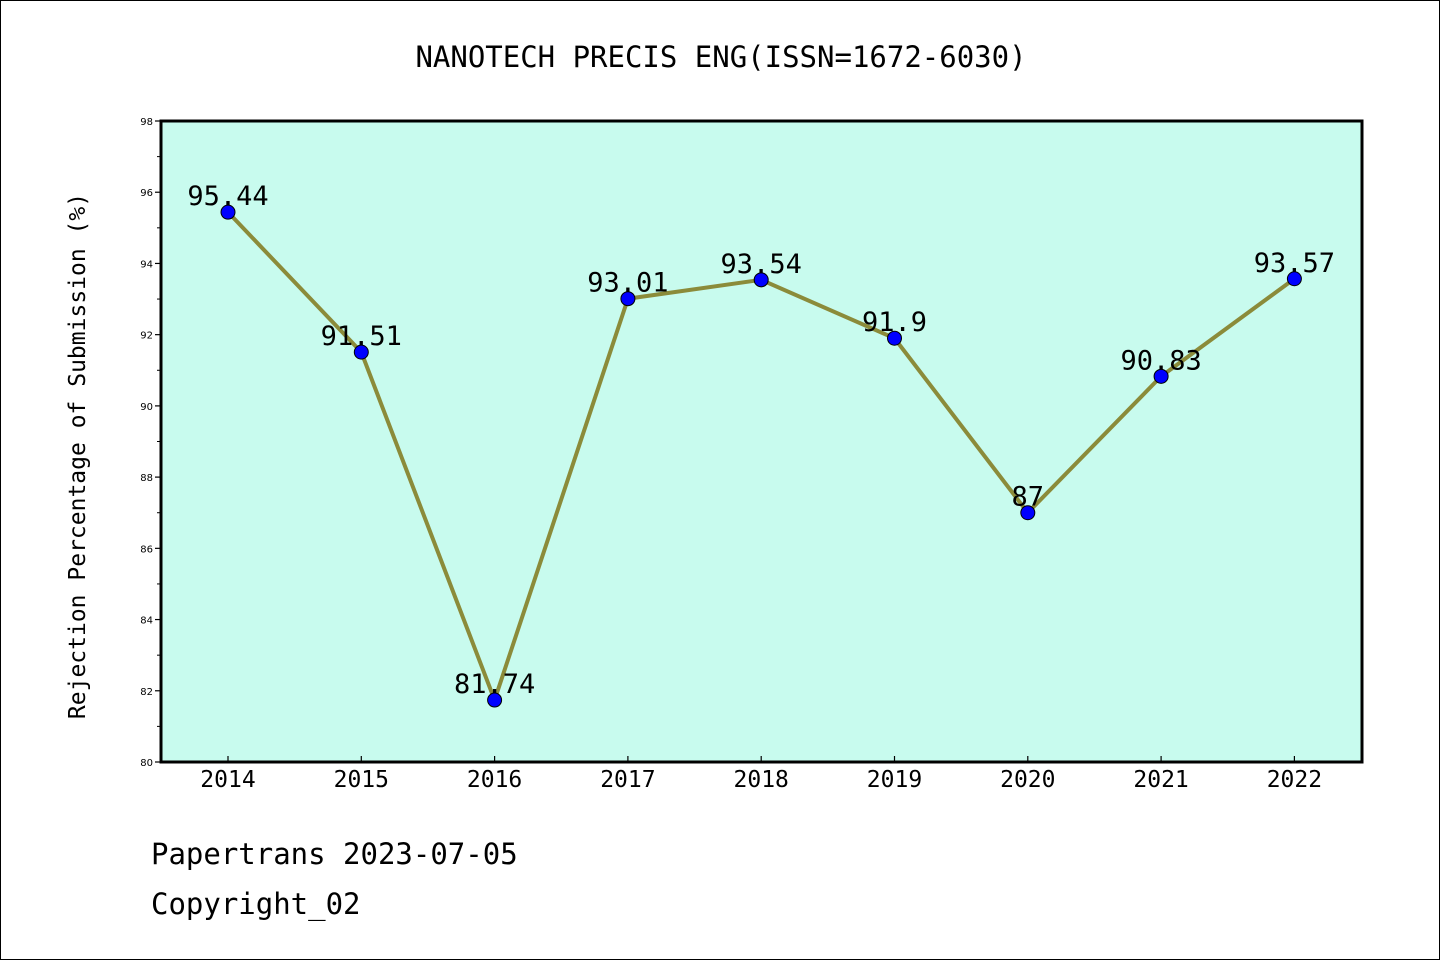  Describe the element at coordinates (627, 283) in the screenshot. I see `data-label: 93.01` at that location.